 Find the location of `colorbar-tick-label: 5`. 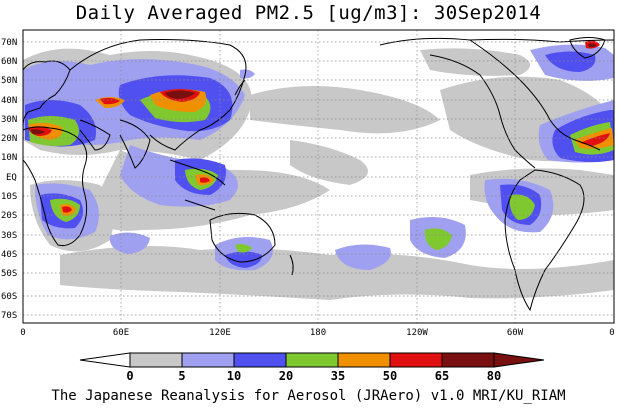

colorbar-tick-label: 5 is located at coordinates (181, 376).